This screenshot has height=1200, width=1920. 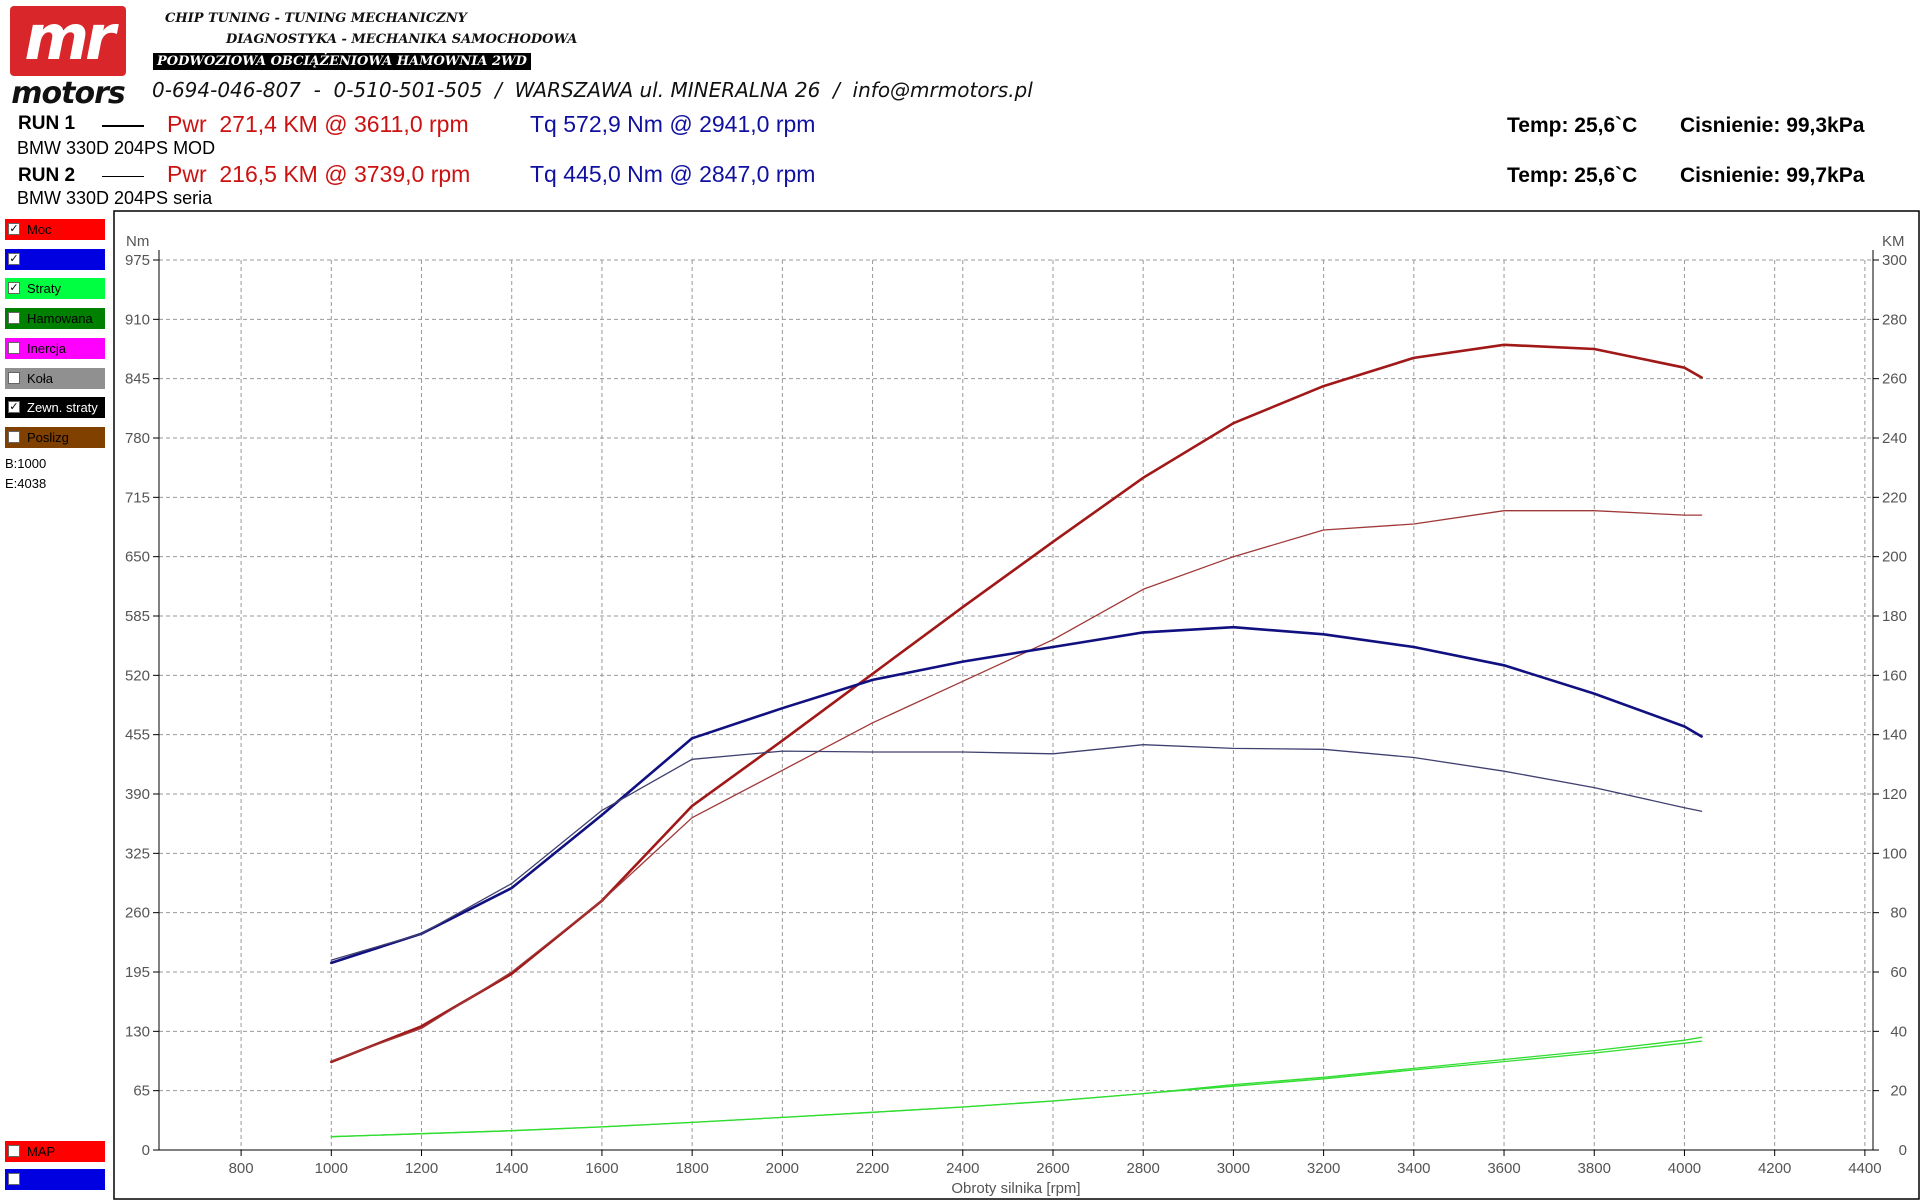 What do you see at coordinates (26, 463) in the screenshot?
I see `range-begin: B:1000` at bounding box center [26, 463].